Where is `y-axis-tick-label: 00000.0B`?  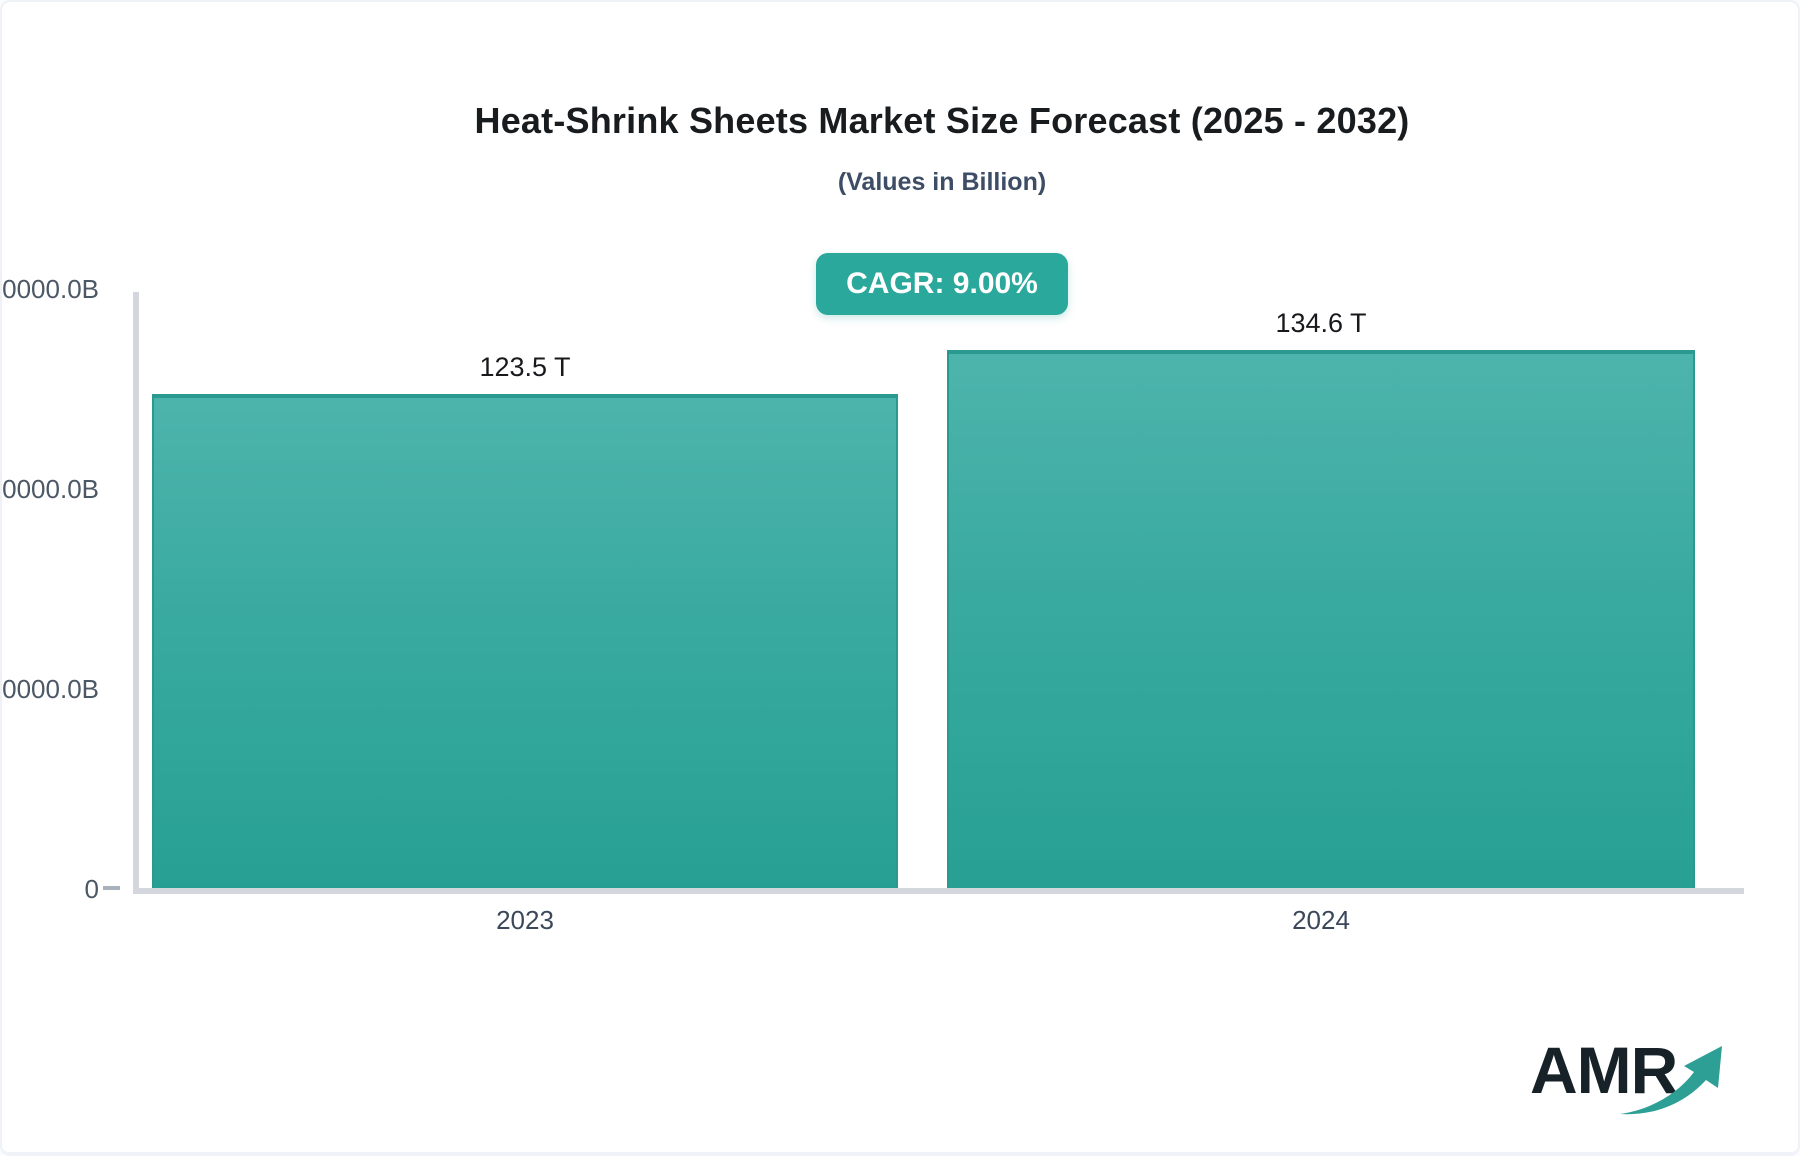
y-axis-tick-label: 00000.0B is located at coordinates (50, 489).